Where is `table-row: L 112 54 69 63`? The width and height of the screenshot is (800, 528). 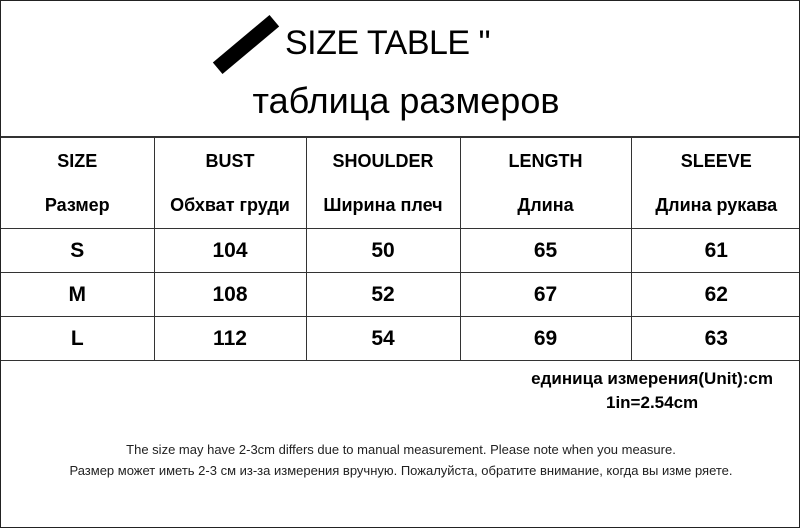 table-row: L 112 54 69 63 is located at coordinates (400, 338).